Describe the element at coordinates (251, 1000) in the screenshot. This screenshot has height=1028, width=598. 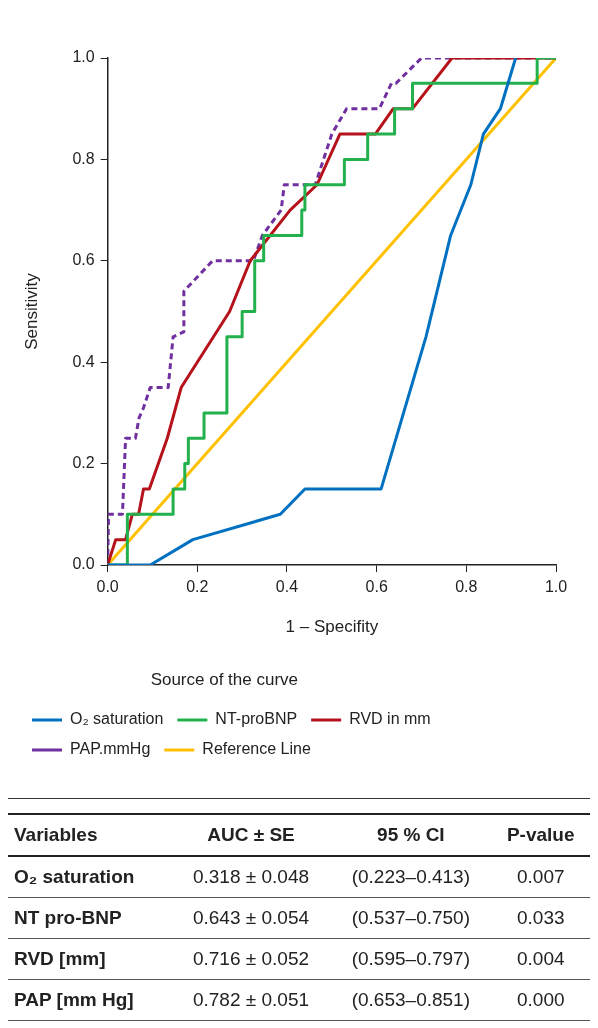
I see `text: 0.782 ± 0.051` at that location.